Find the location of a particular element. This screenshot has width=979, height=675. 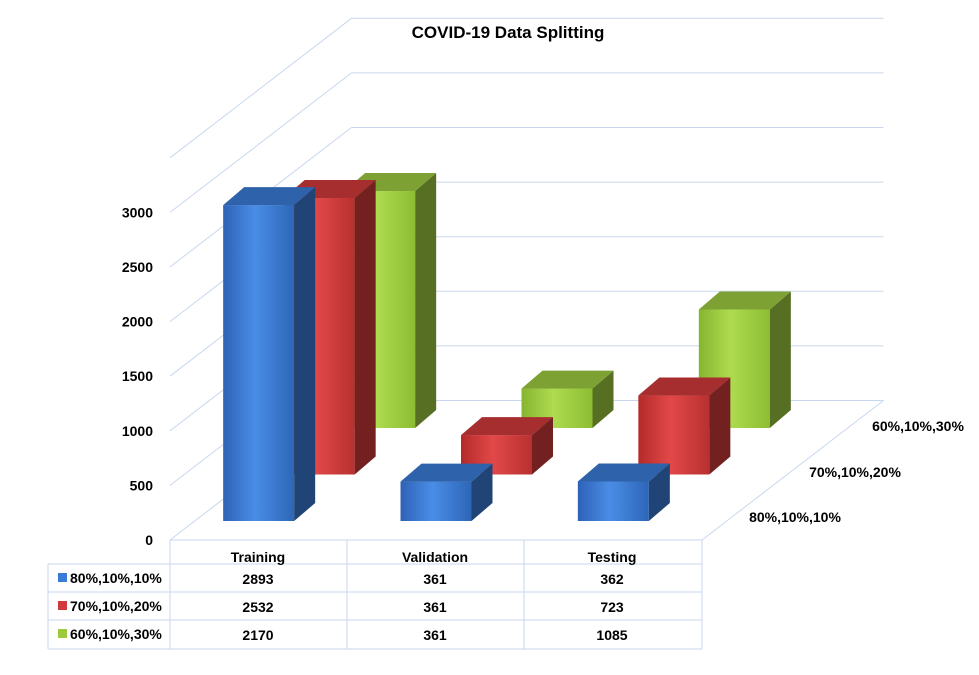

table-header-testing: Testing is located at coordinates (612, 557).